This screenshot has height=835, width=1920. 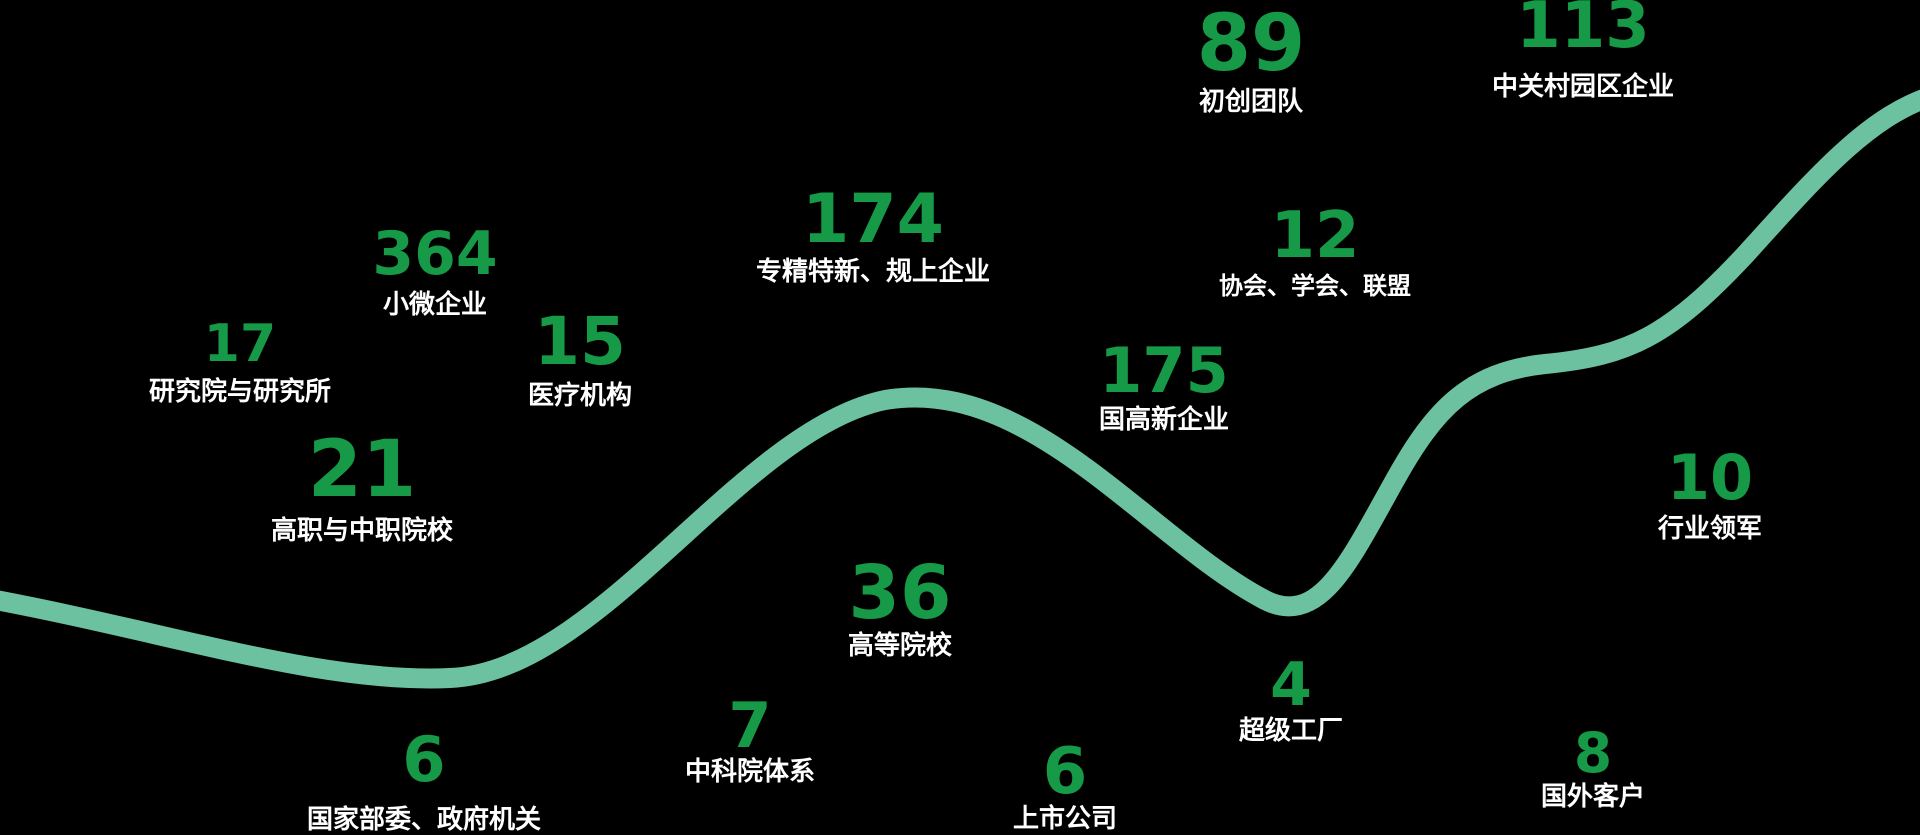 What do you see at coordinates (1583, 87) in the screenshot?
I see `stat-label: 中关村园区企业` at bounding box center [1583, 87].